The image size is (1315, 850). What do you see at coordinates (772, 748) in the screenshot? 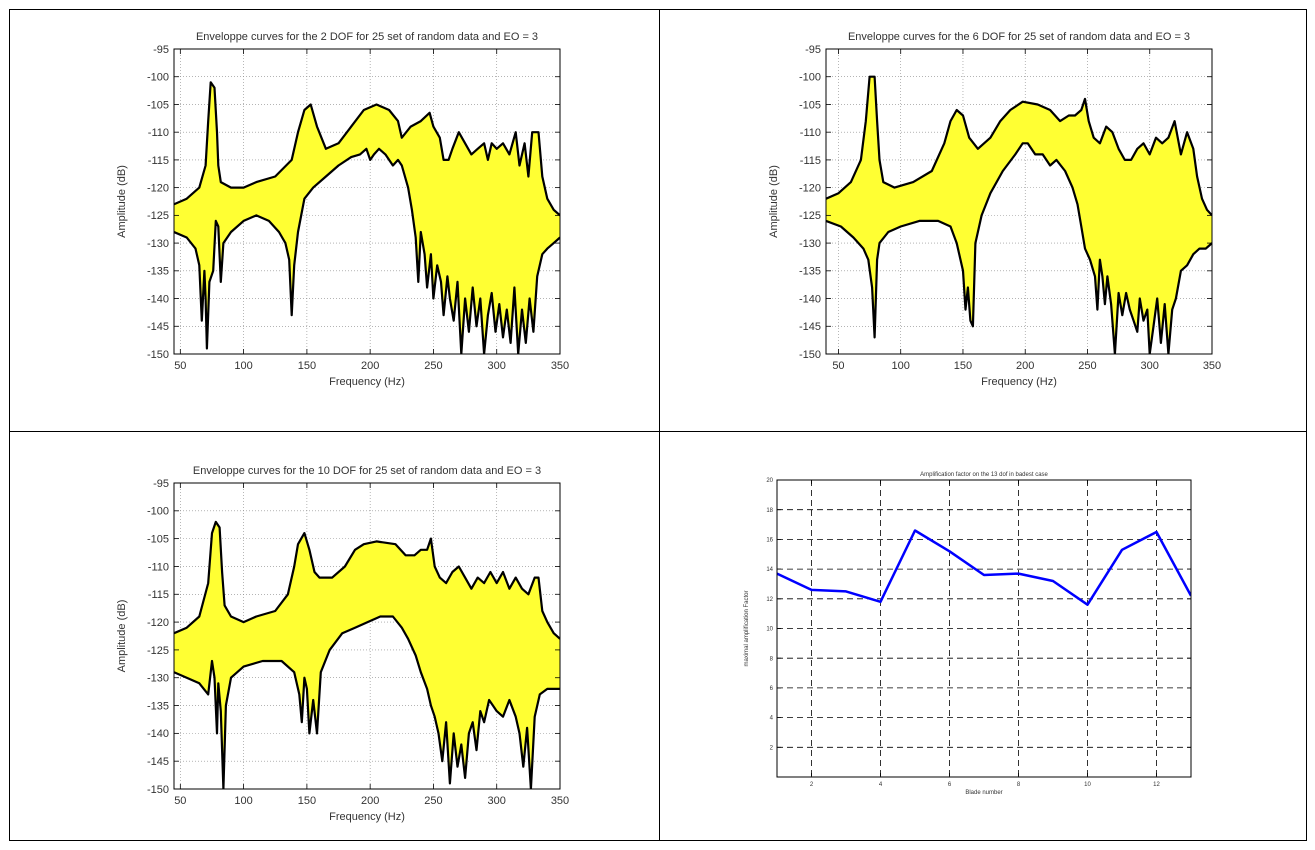
I see `y-tick-label: 2` at bounding box center [772, 748].